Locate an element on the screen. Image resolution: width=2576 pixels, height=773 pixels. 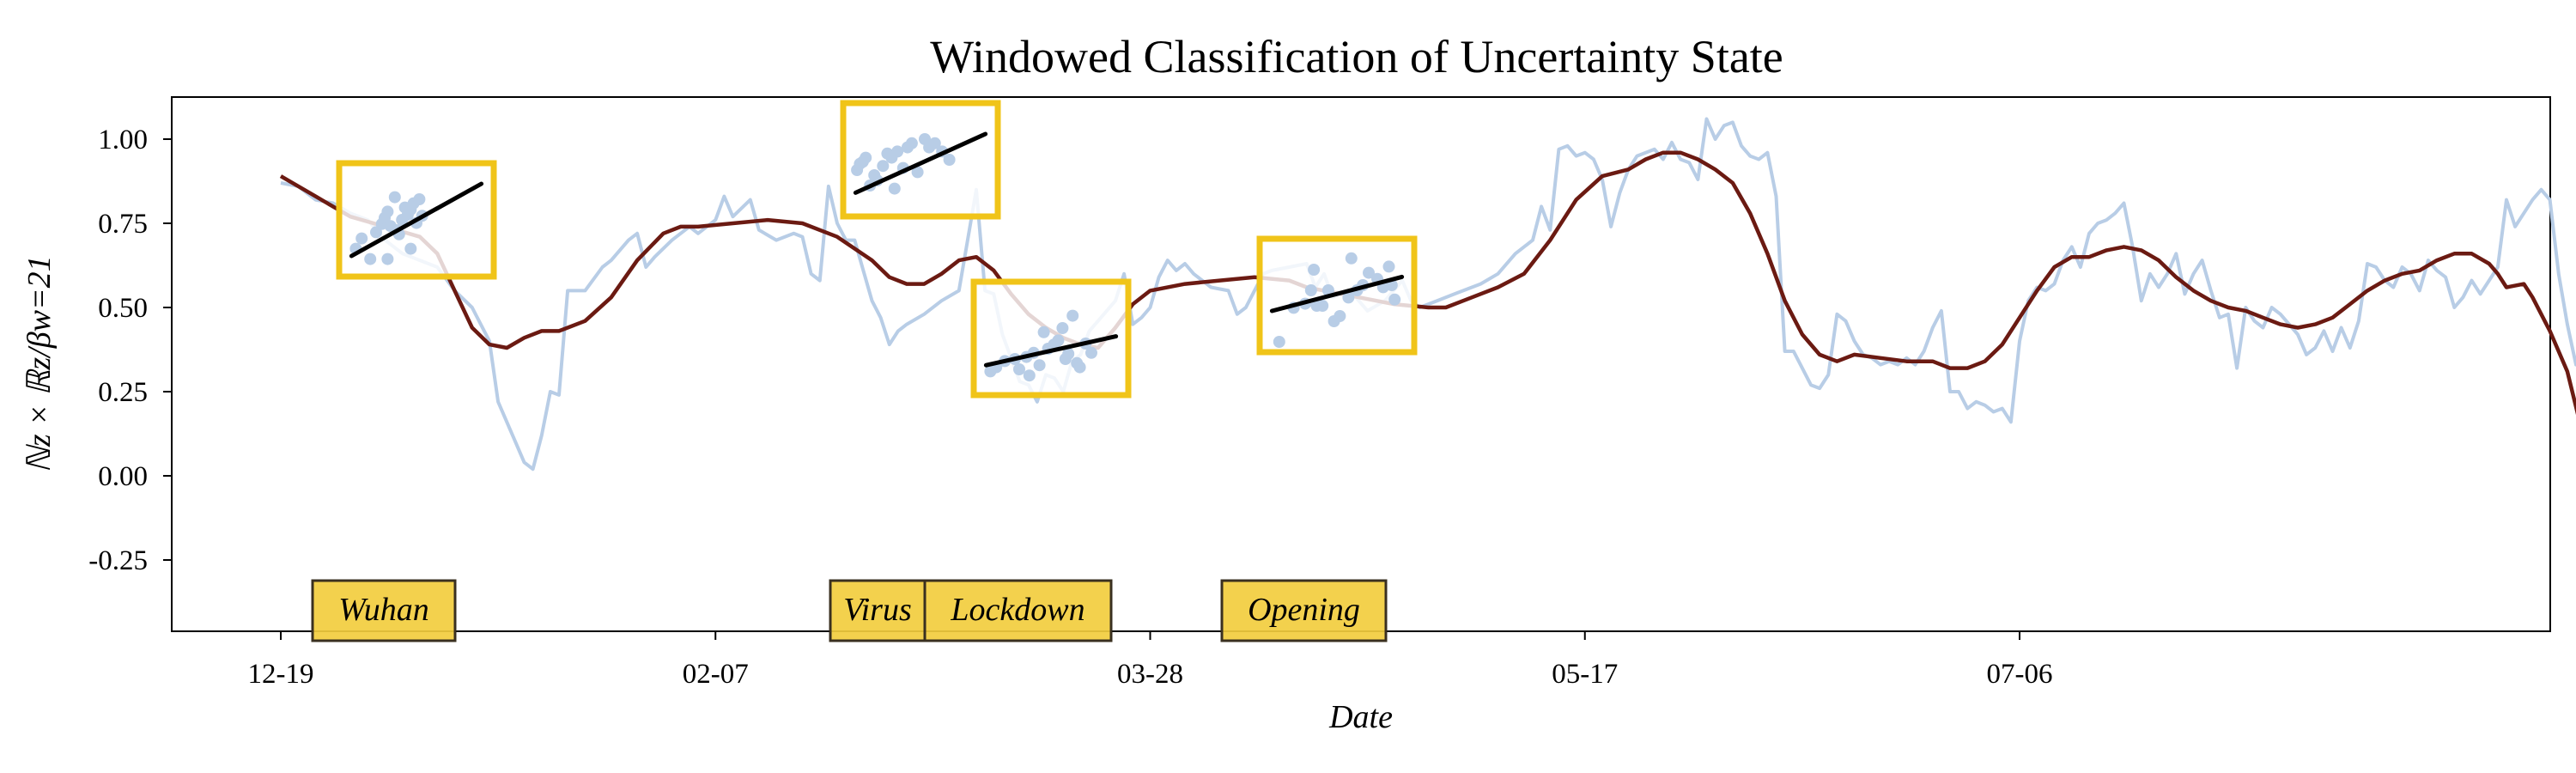
event-annotation: Opening is located at coordinates (1304, 610).